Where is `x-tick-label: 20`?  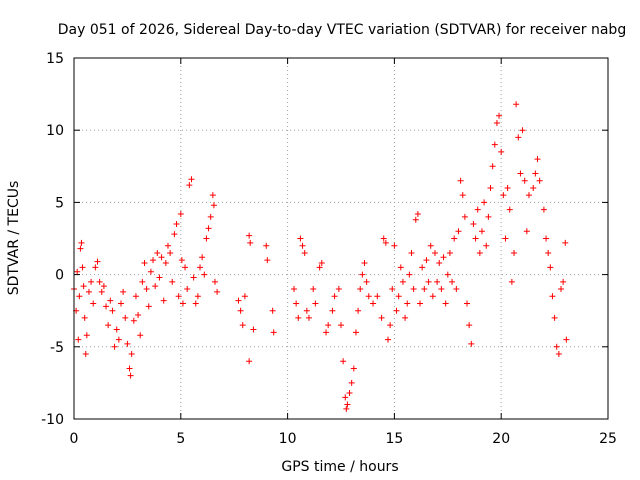
x-tick-label: 20 is located at coordinates (501, 439).